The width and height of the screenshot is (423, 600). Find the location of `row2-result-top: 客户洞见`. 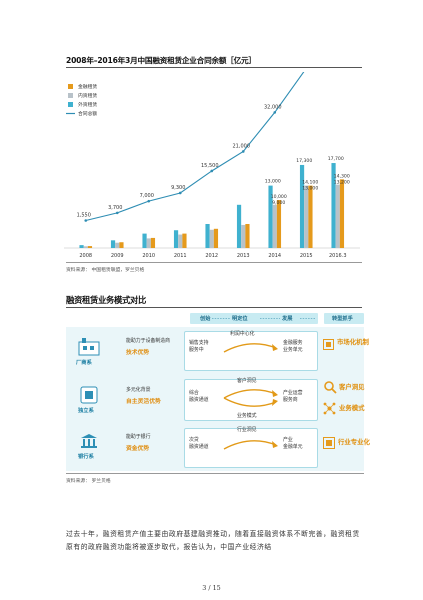

row2-result-top: 客户洞见 is located at coordinates (352, 387).